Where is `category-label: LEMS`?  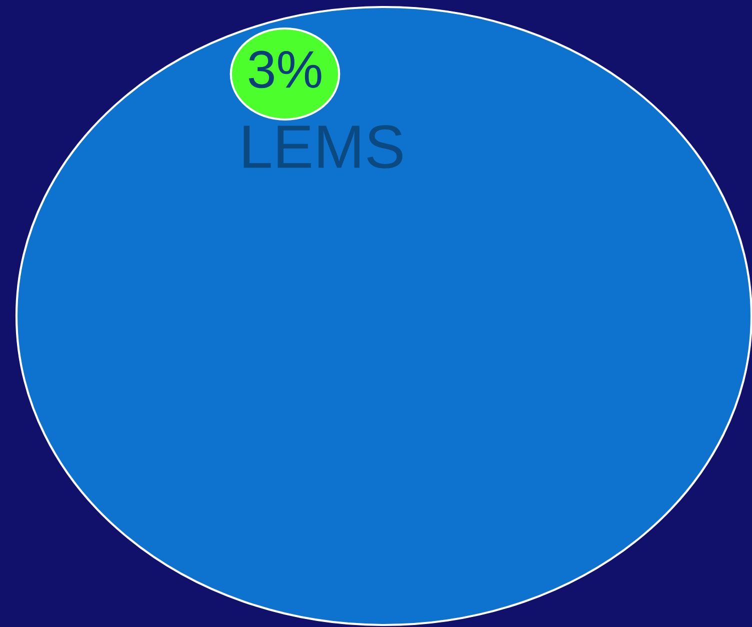 category-label: LEMS is located at coordinates (323, 146).